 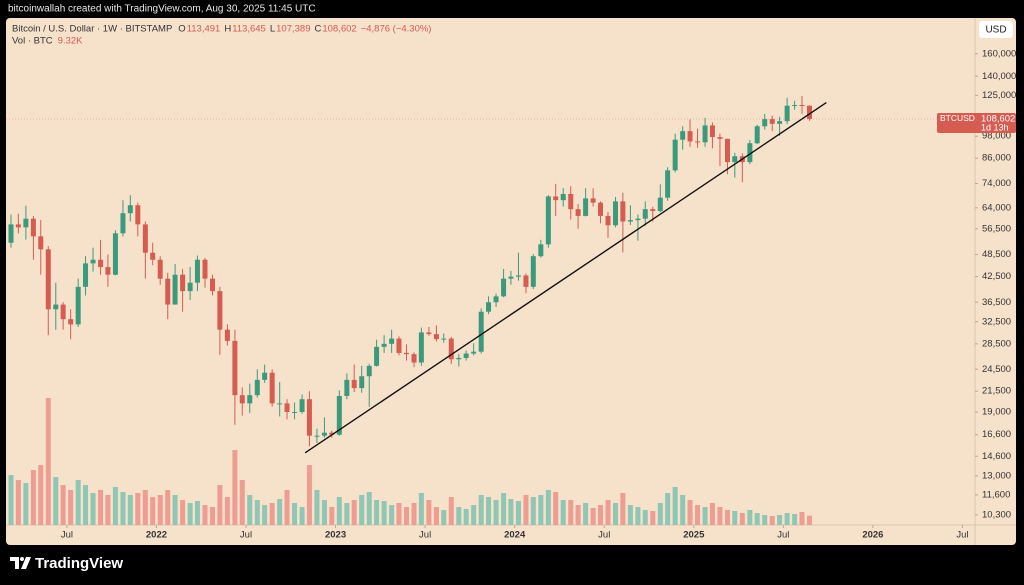 I want to click on price-label-countdown: 1d 13h, so click(x=995, y=127).